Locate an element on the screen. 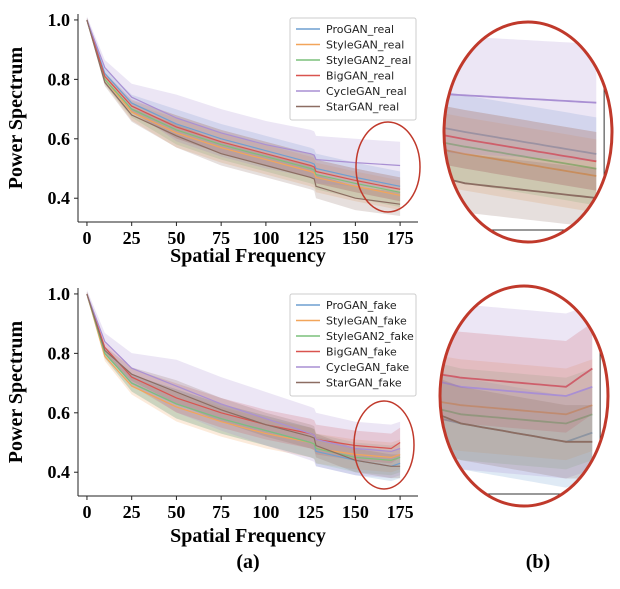 This screenshot has width=620, height=589. zoom-line-stylegan2-fake is located at coordinates (516, 416).